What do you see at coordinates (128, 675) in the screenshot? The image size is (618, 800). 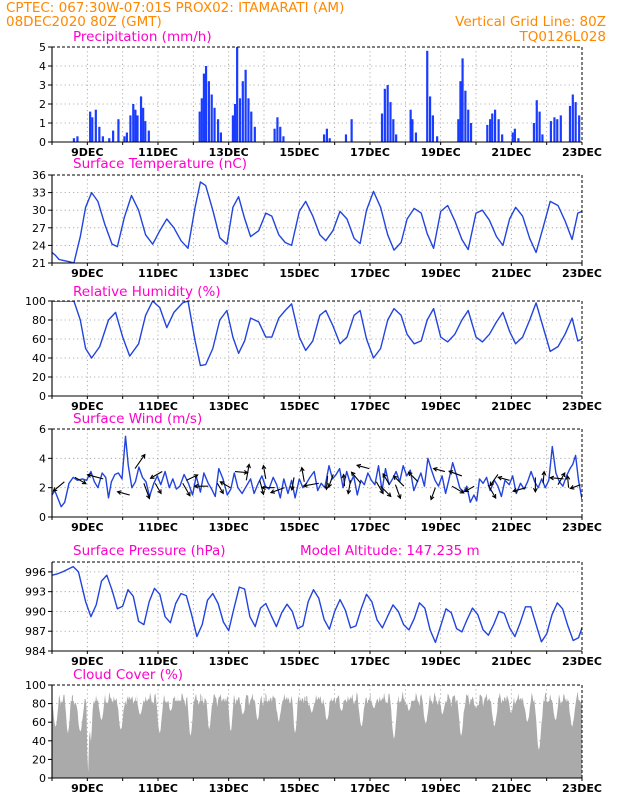 I see `panel-title: Cloud Cover (%)` at bounding box center [128, 675].